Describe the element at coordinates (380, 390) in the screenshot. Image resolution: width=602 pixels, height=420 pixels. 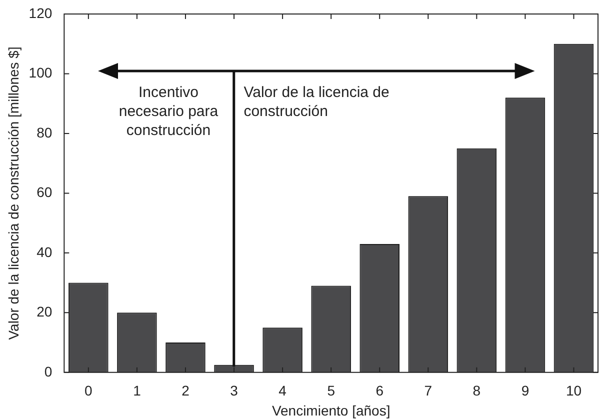
I see `x-tick-label: 6` at that location.